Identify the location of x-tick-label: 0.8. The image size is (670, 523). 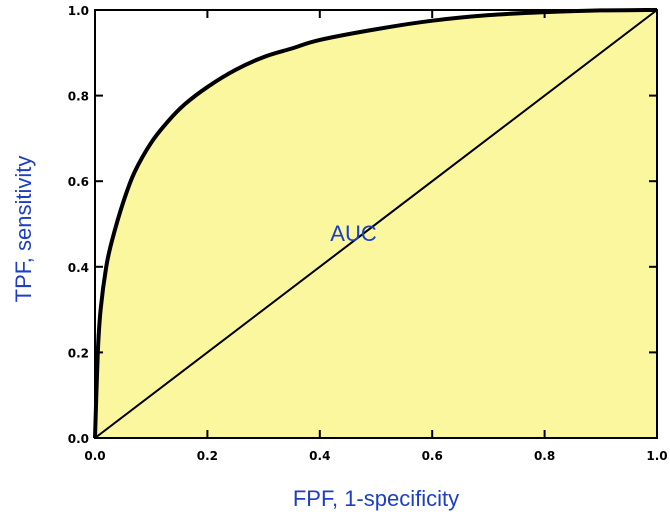
(544, 456).